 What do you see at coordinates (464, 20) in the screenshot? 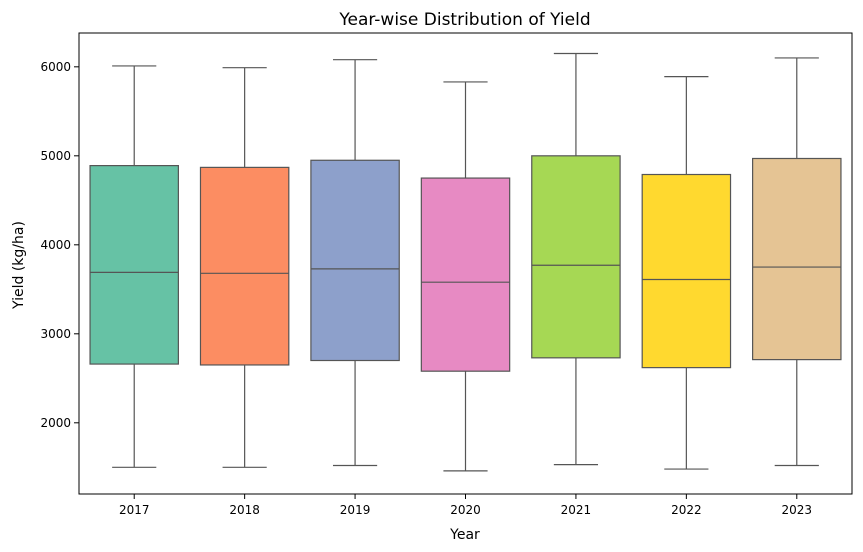
I see `chart-title: Year-wise Distribution of Yield` at bounding box center [464, 20].